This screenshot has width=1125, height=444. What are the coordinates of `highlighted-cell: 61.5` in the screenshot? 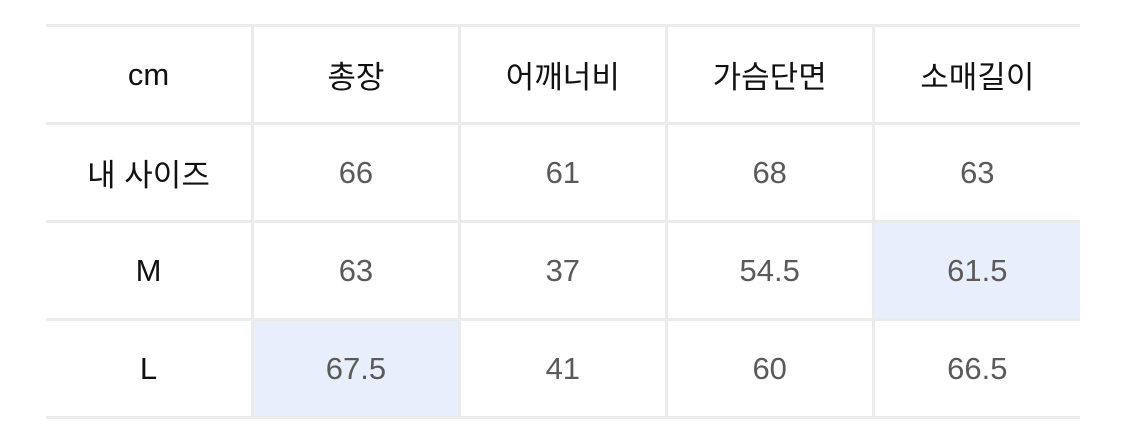 It's located at (975, 270).